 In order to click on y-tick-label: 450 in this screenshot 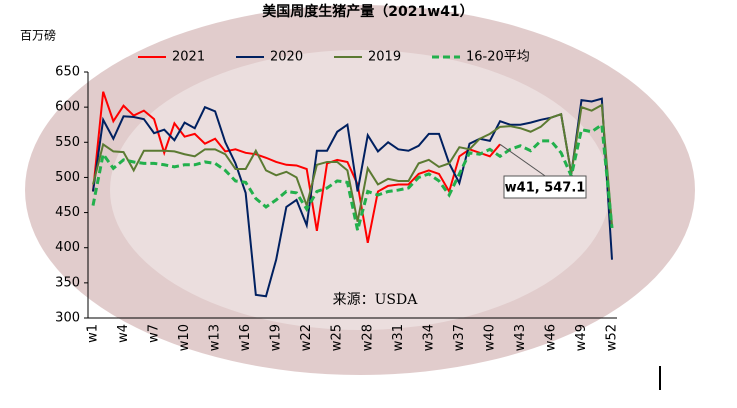, I will do `click(67, 212)`.